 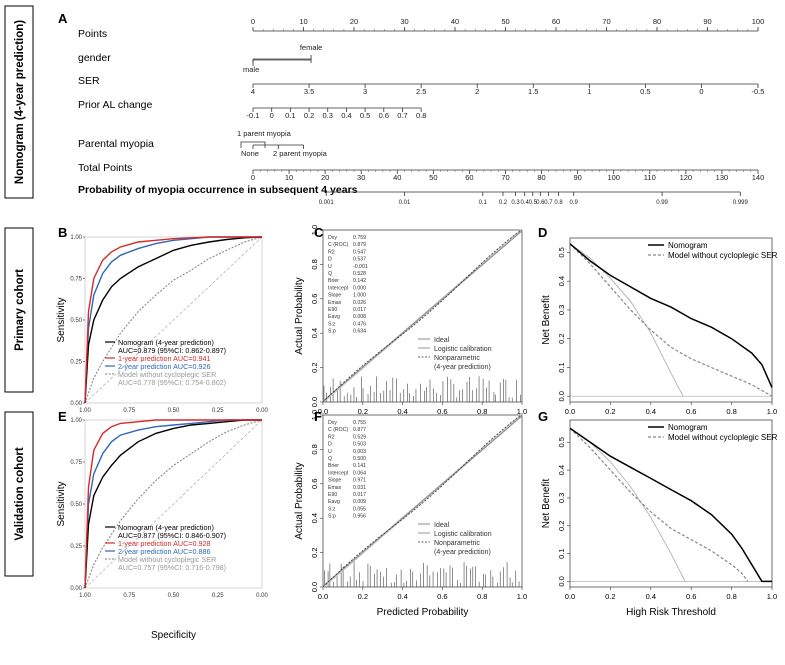 I want to click on calibration-stat-name: E90, so click(x=332, y=310).